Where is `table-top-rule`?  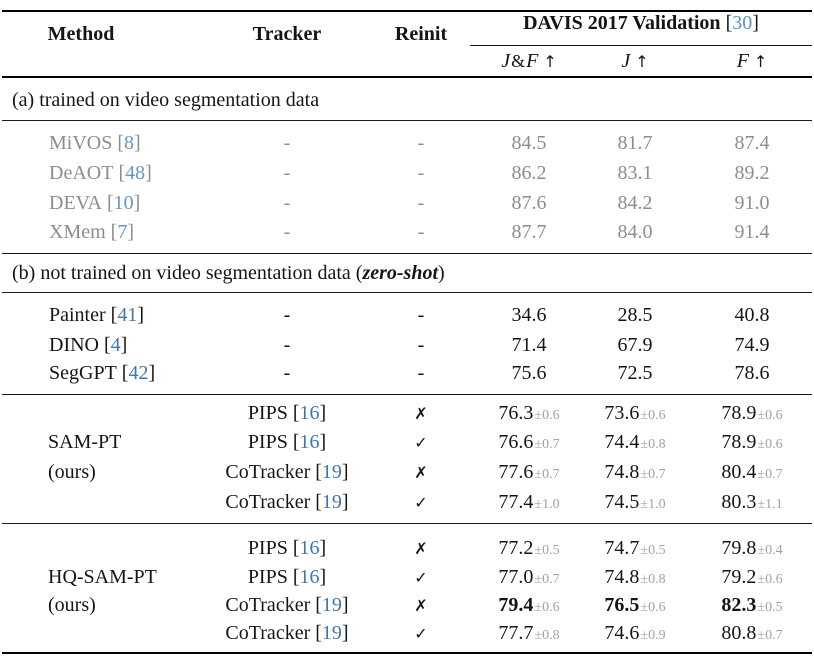 table-top-rule is located at coordinates (407, 11).